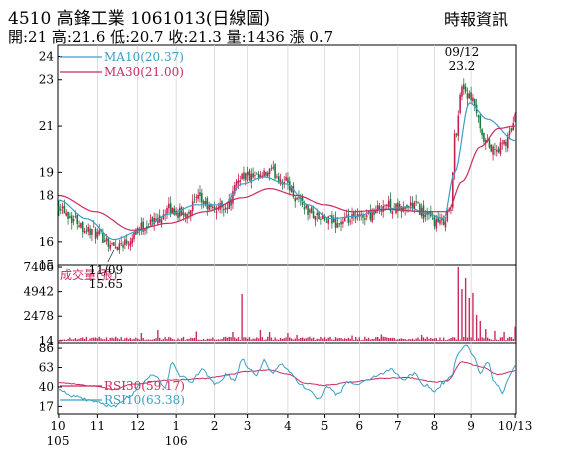 The width and height of the screenshot is (575, 460). I want to click on x-tick-label: 6, so click(360, 426).